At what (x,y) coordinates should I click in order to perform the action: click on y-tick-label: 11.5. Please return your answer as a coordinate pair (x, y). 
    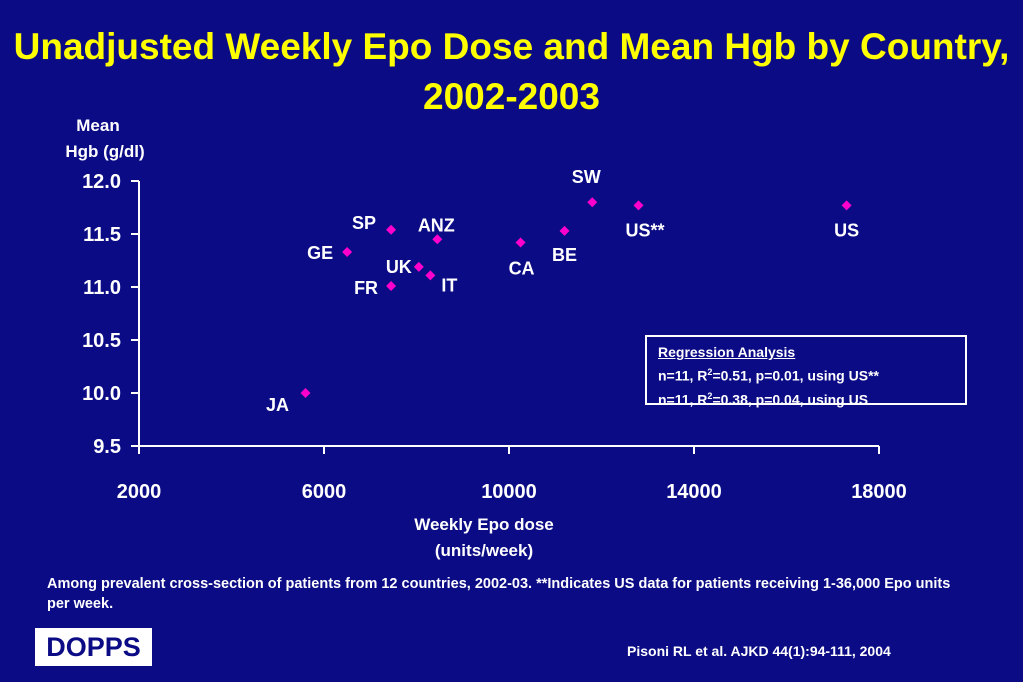
    Looking at the image, I should click on (102, 235).